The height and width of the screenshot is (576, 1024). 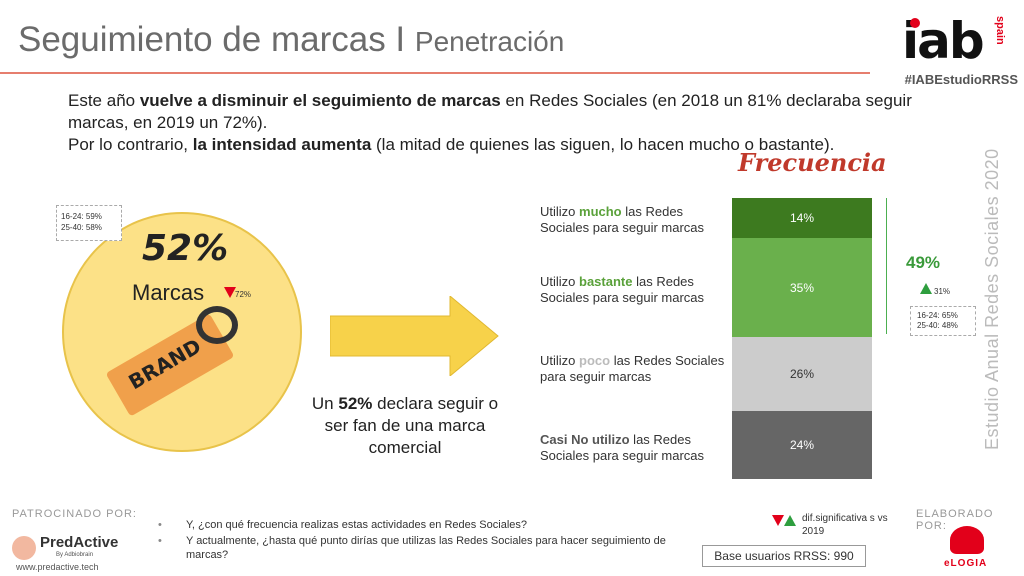 I want to click on side-vertical-text: Estudio Anual Redes Sociales 2020, so click(x=992, y=299).